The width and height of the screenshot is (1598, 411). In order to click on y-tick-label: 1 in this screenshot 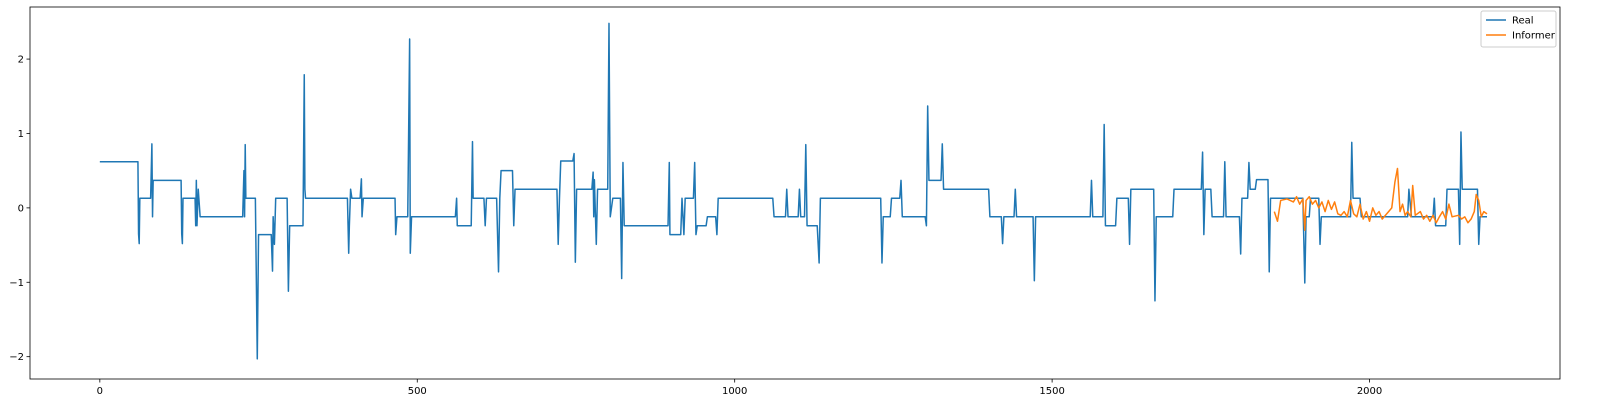, I will do `click(21, 134)`.